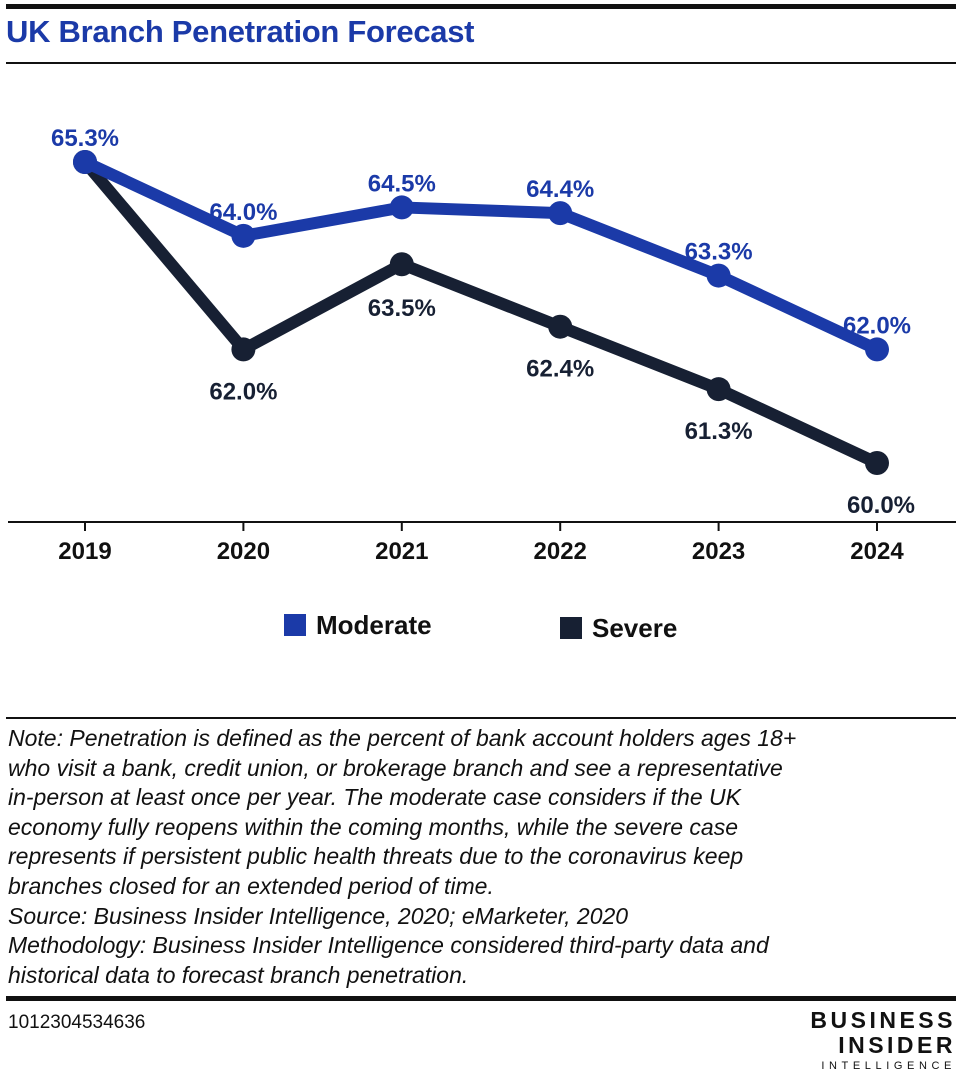 This screenshot has height=1084, width=962. I want to click on bottom-rule, so click(481, 998).